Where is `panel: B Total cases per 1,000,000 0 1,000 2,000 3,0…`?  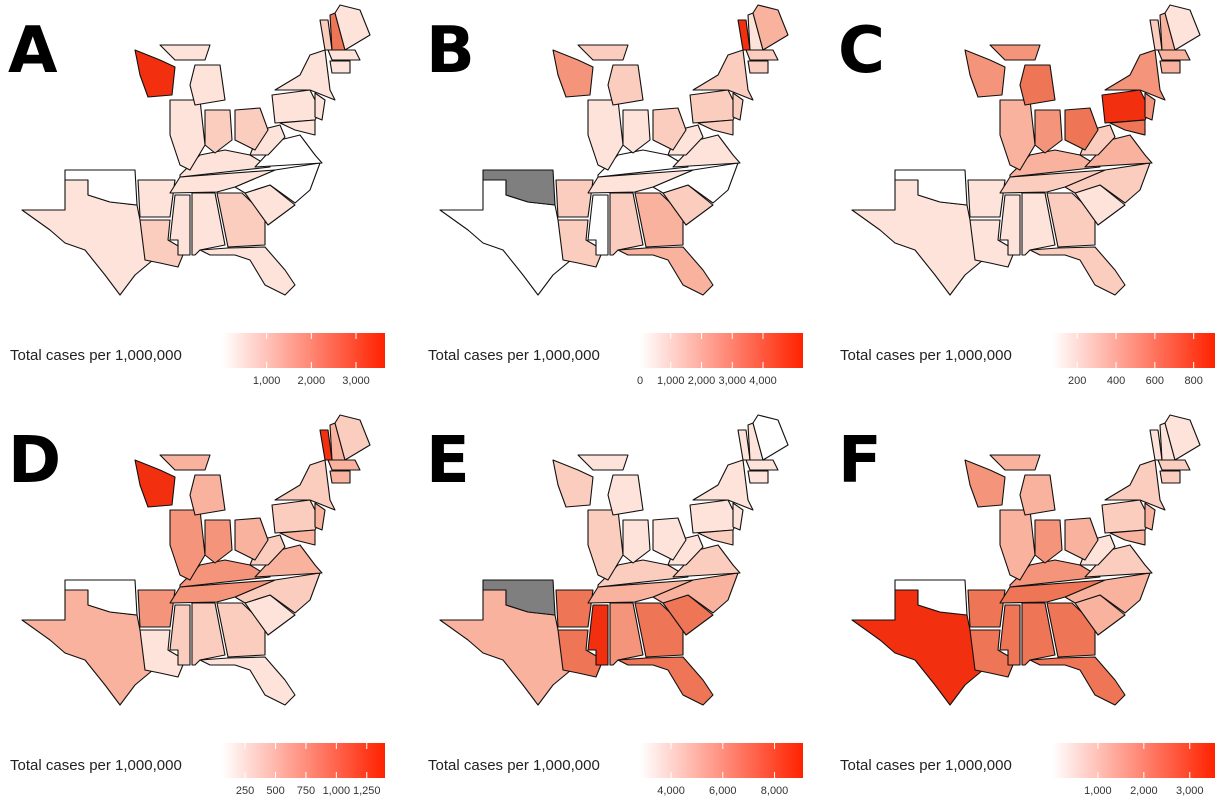
panel: B Total cases per 1,000,000 0 1,000 2,000 3,0… is located at coordinates (614, 195).